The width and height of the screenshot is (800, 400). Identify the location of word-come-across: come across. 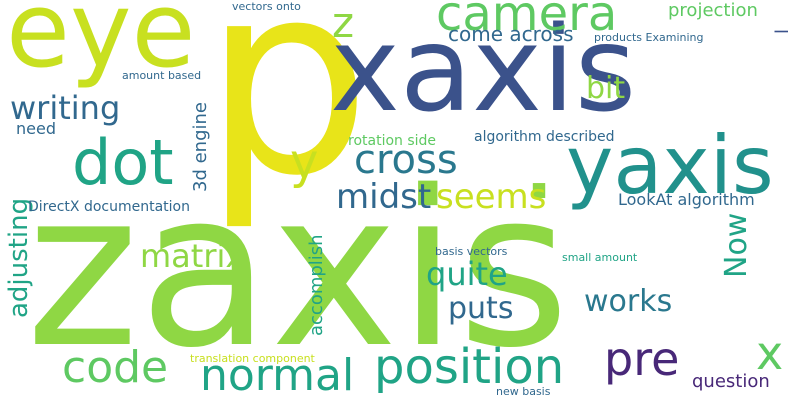
(511, 34).